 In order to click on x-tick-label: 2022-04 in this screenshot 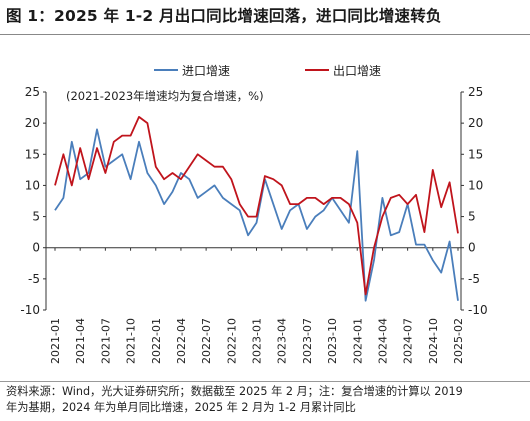, I will do `click(181, 341)`.